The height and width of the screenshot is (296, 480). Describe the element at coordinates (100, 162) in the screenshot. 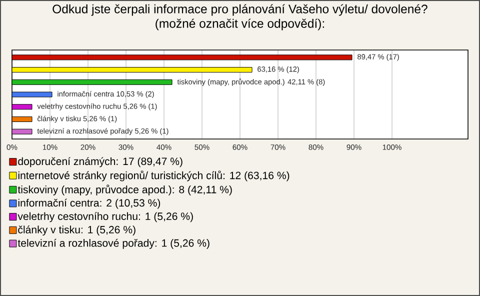

I see `legend-label: doporučení známých: 17 (89,47 %)` at that location.